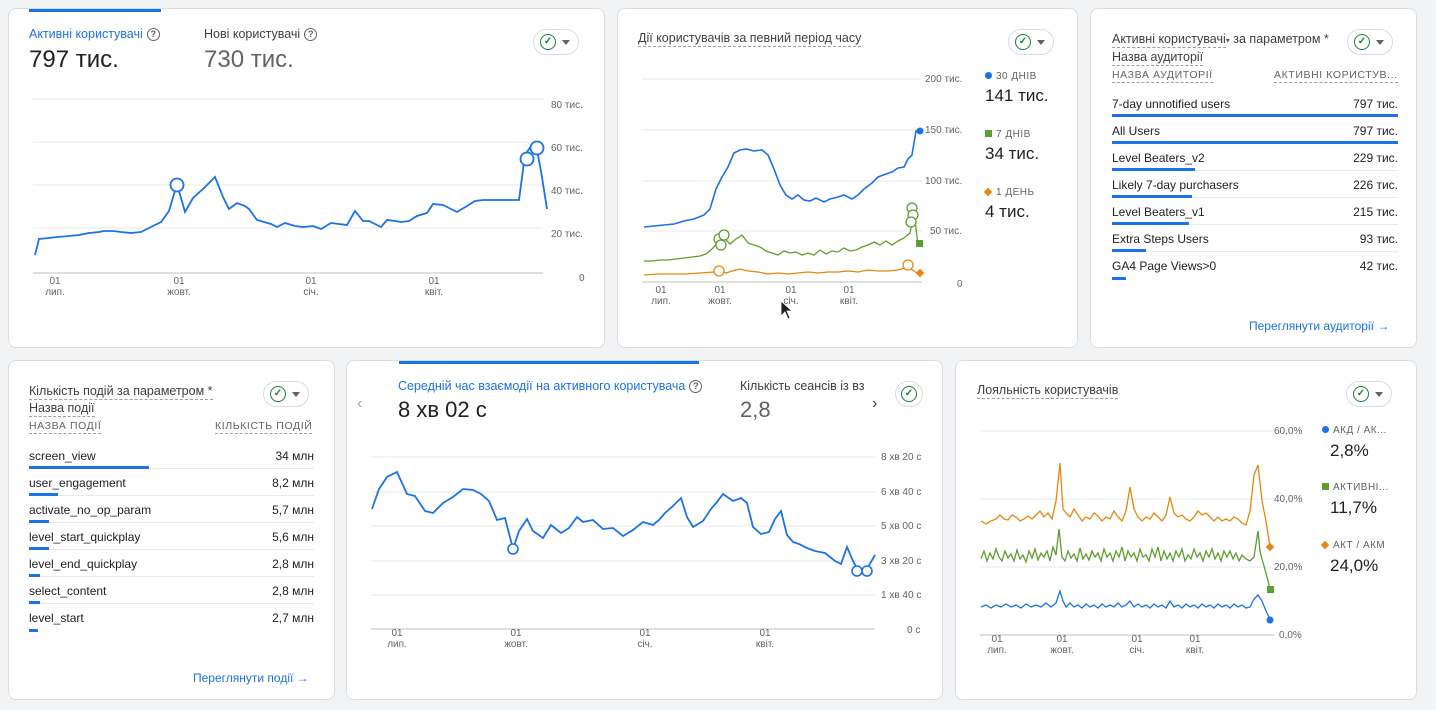  I want to click on y-tick: 40 тис., so click(567, 191).